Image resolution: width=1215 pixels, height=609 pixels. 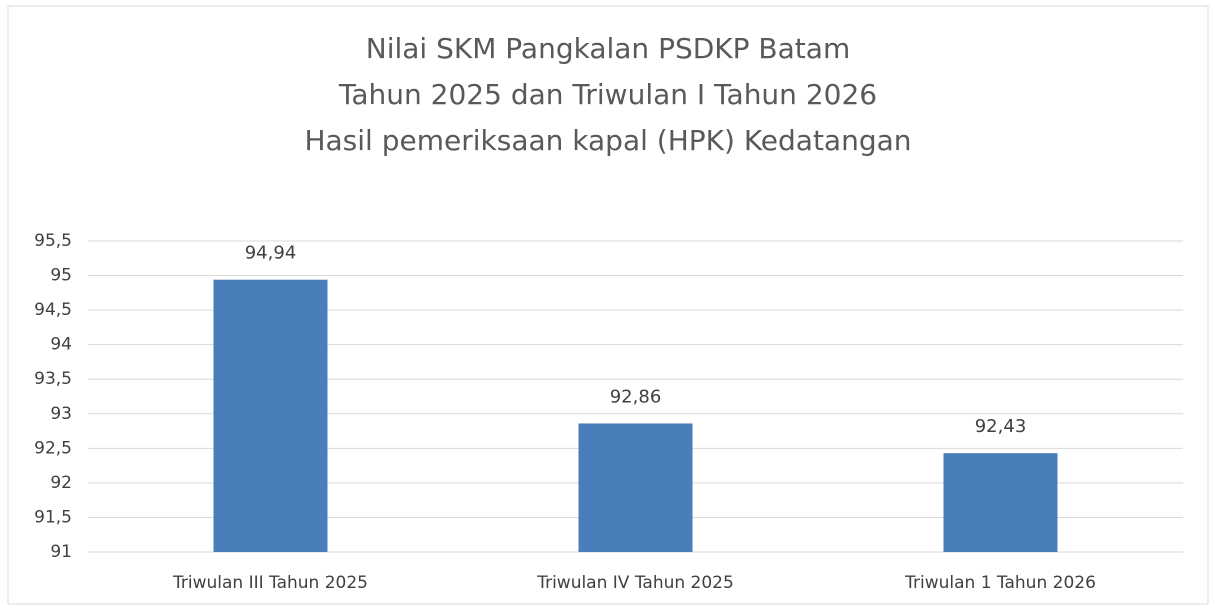 I want to click on chart-title: Tahun 2025 dan Triwulan I Tahun 2026, so click(x=607, y=94).